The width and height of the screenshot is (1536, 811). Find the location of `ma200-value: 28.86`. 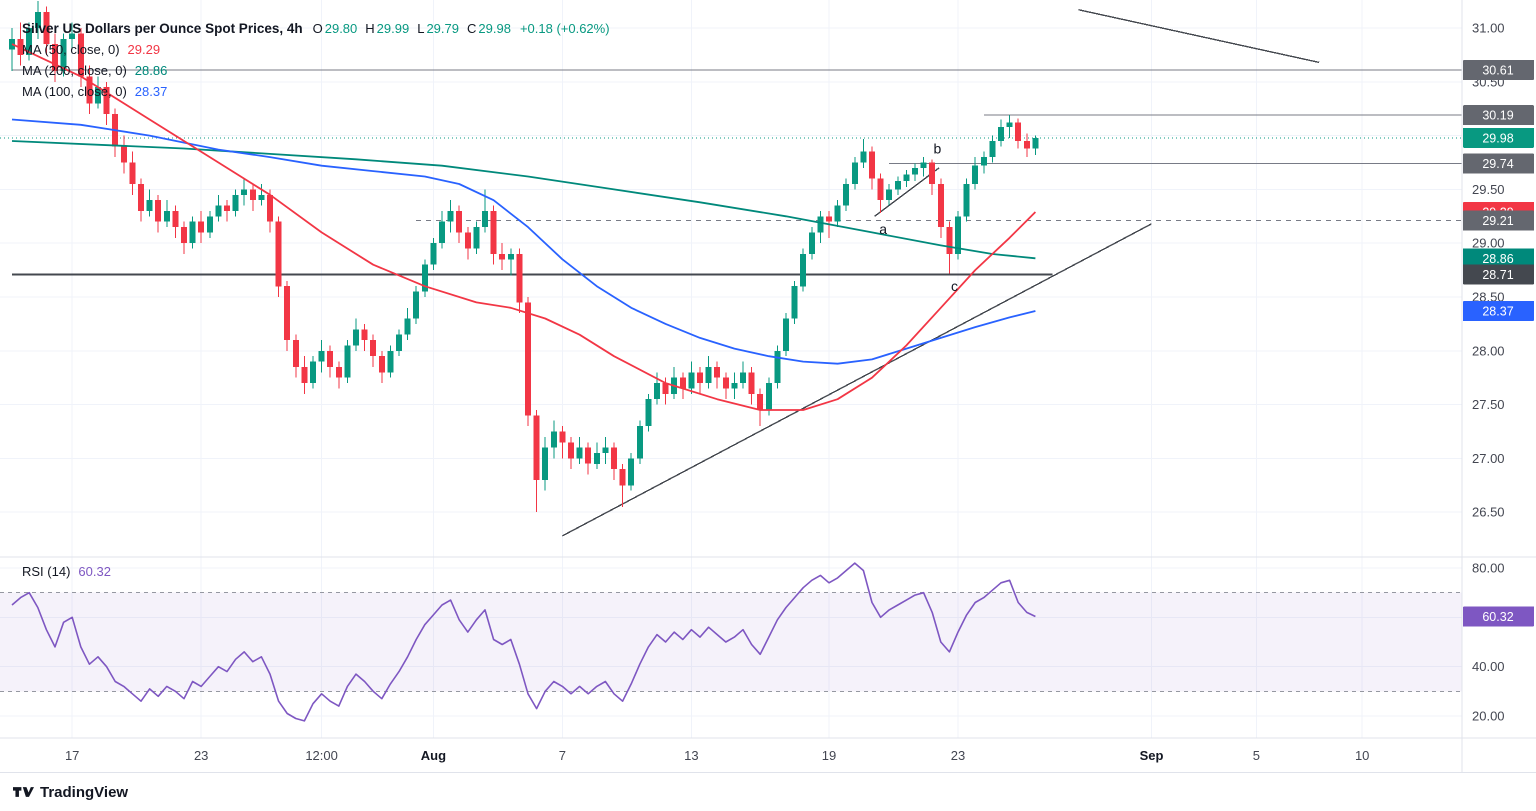

ma200-value: 28.86 is located at coordinates (151, 70).